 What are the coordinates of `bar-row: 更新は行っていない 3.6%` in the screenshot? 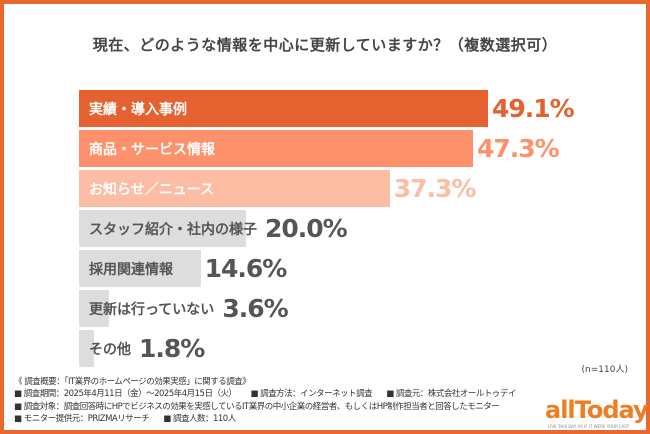 It's located at (326, 308).